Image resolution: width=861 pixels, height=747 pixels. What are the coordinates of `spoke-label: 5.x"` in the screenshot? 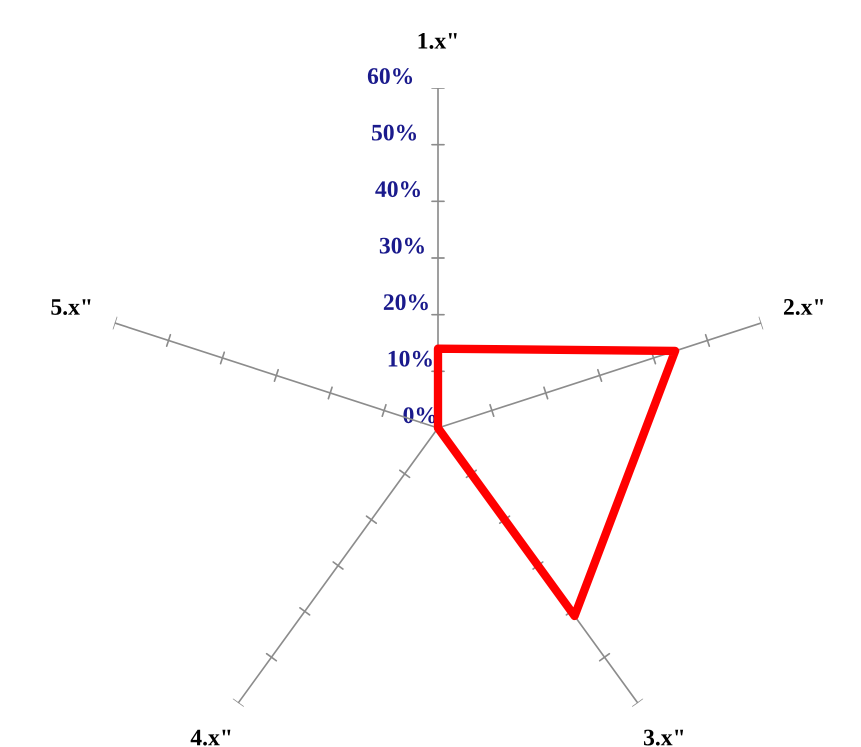 It's located at (70, 307).